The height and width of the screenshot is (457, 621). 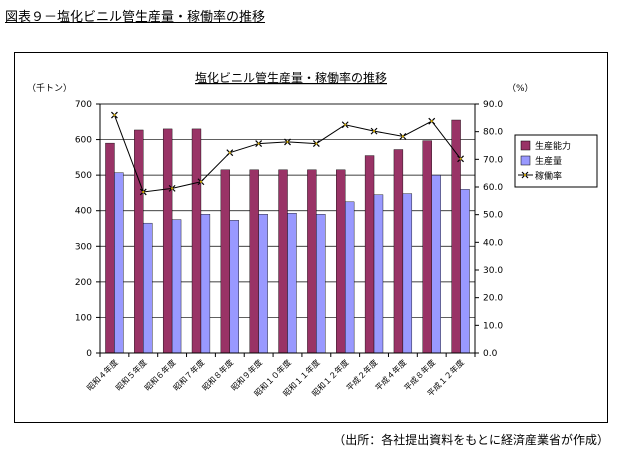 I want to click on legend-rate-marker, so click(x=525, y=175).